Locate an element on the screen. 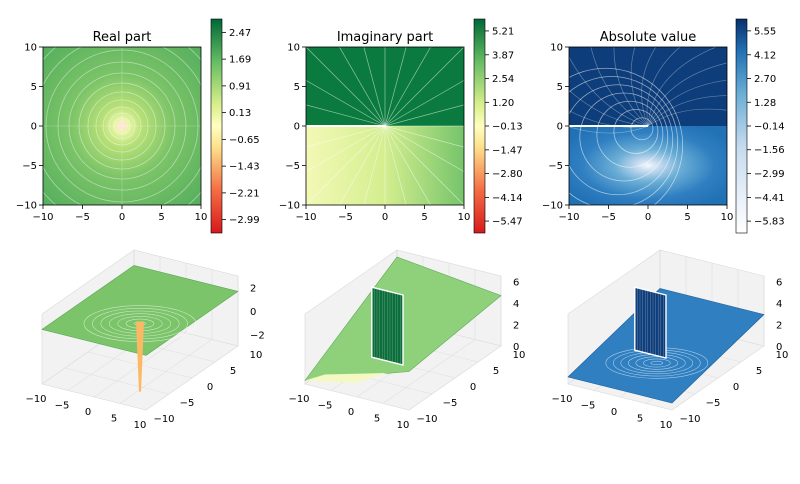 Image resolution: width=800 pixels, height=484 pixels. surface-x-tick-label: 0 is located at coordinates (351, 412).